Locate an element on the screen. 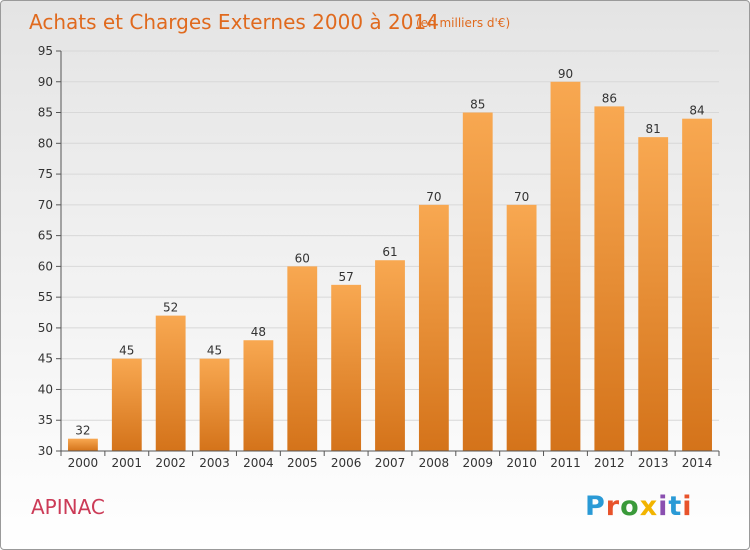 Image resolution: width=750 pixels, height=550 pixels. x-tick-label: 2002 is located at coordinates (170, 463).